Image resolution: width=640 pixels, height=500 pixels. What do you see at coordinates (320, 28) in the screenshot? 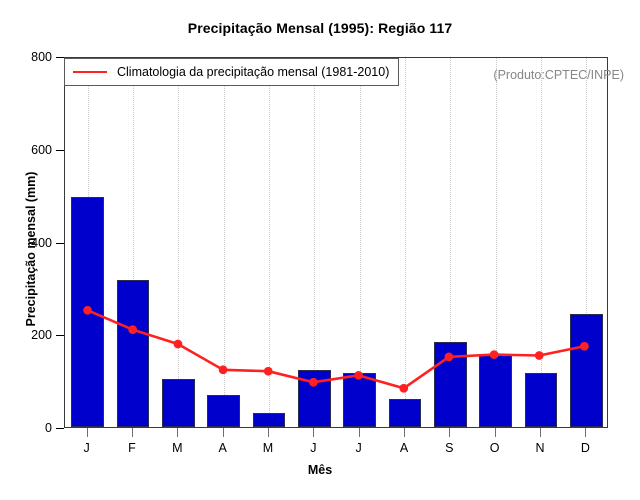
I see `chart-title: Precipitação Mensal (1995): Região 117` at bounding box center [320, 28].